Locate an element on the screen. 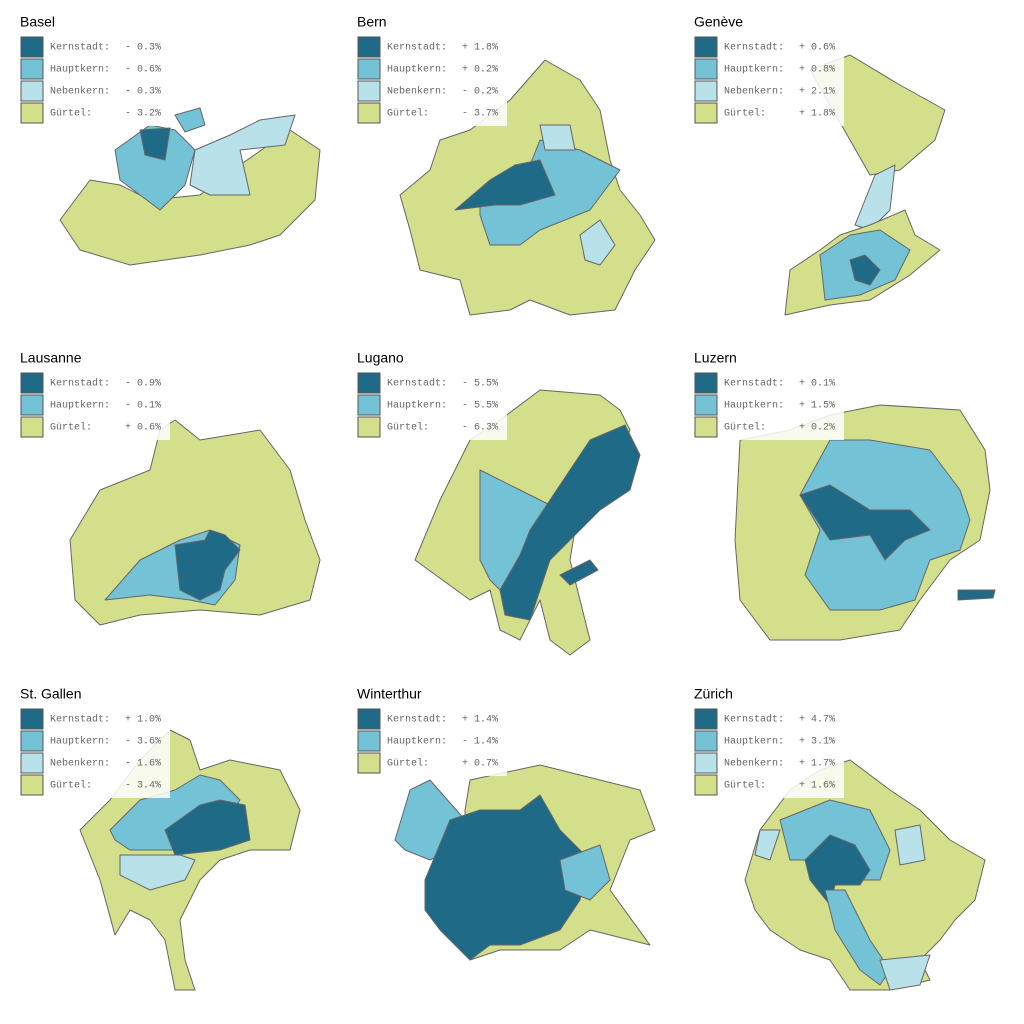  panel-title: Bern is located at coordinates (372, 22).